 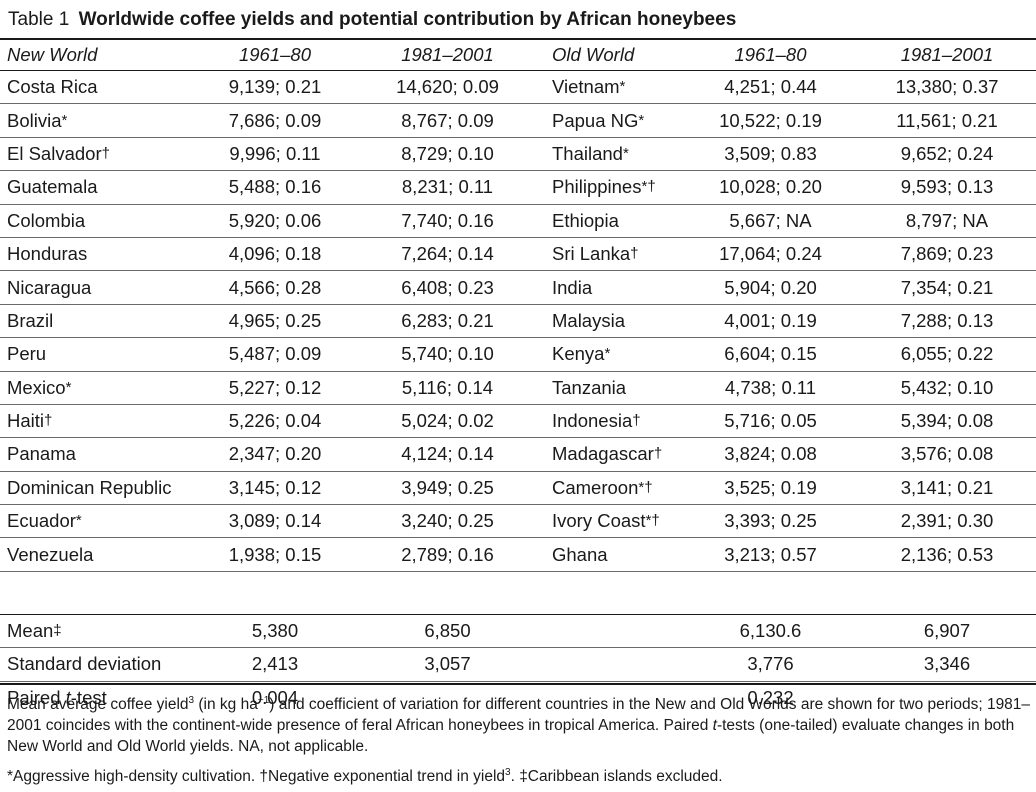 I want to click on old-world-country: India, so click(x=611, y=287).